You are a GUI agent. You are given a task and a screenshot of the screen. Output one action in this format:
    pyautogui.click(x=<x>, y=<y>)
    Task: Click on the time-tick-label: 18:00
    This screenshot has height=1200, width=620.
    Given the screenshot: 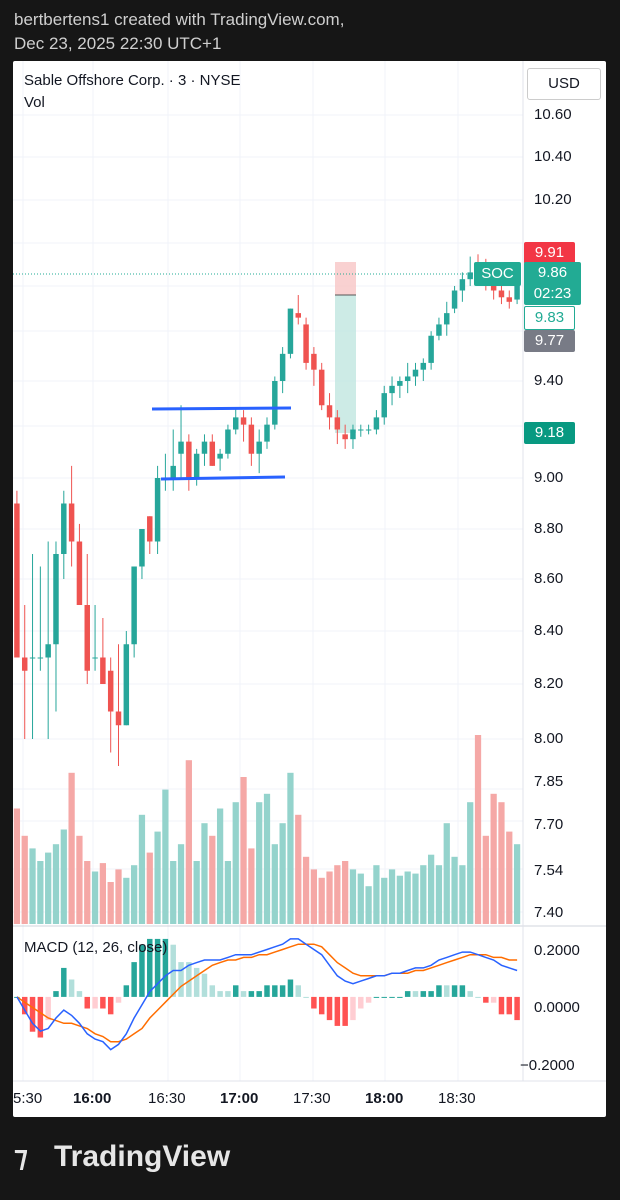 What is the action you would take?
    pyautogui.click(x=384, y=1098)
    